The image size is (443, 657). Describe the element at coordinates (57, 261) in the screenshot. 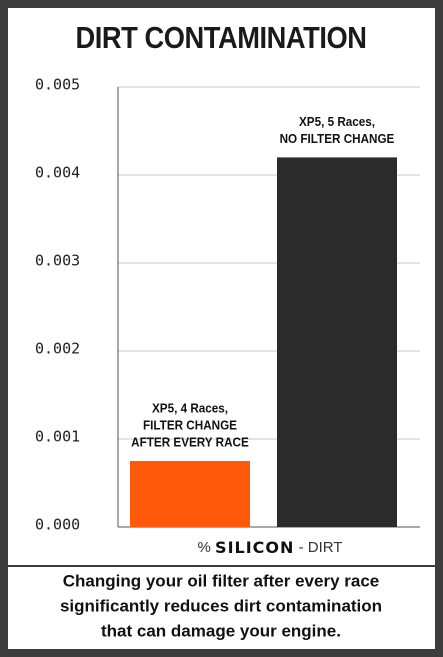

I see `y-tick-label: 0.003` at that location.